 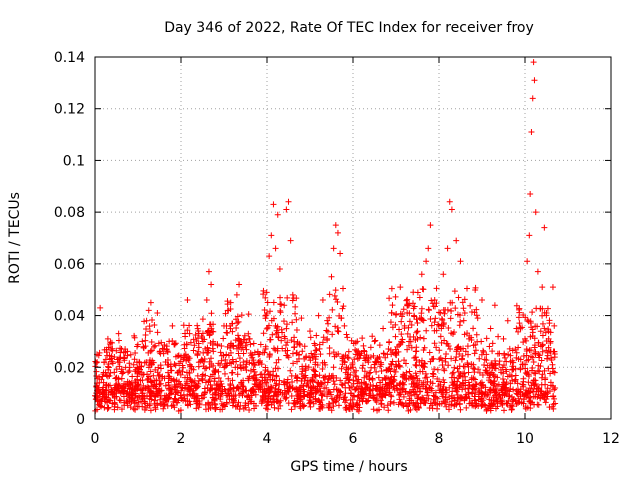 I want to click on x-tick-label: 2, so click(x=181, y=439).